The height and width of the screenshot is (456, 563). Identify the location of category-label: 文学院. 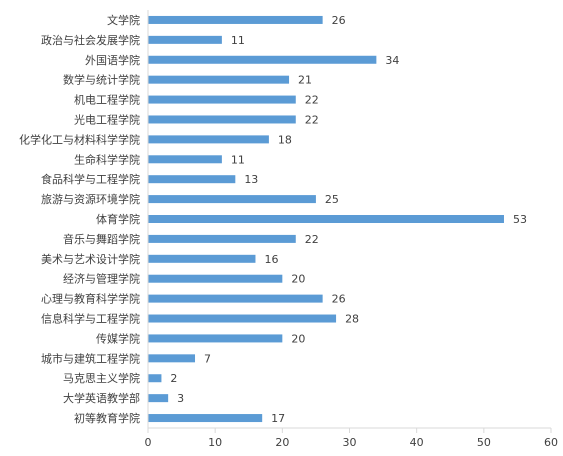
(123, 20).